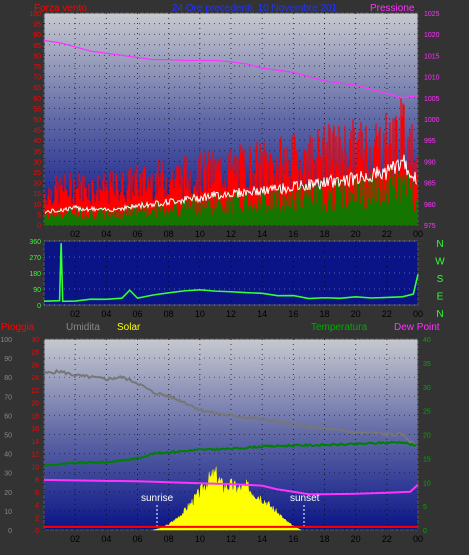 The width and height of the screenshot is (469, 555). I want to click on y-direction-tick-label: 360, so click(35, 242).